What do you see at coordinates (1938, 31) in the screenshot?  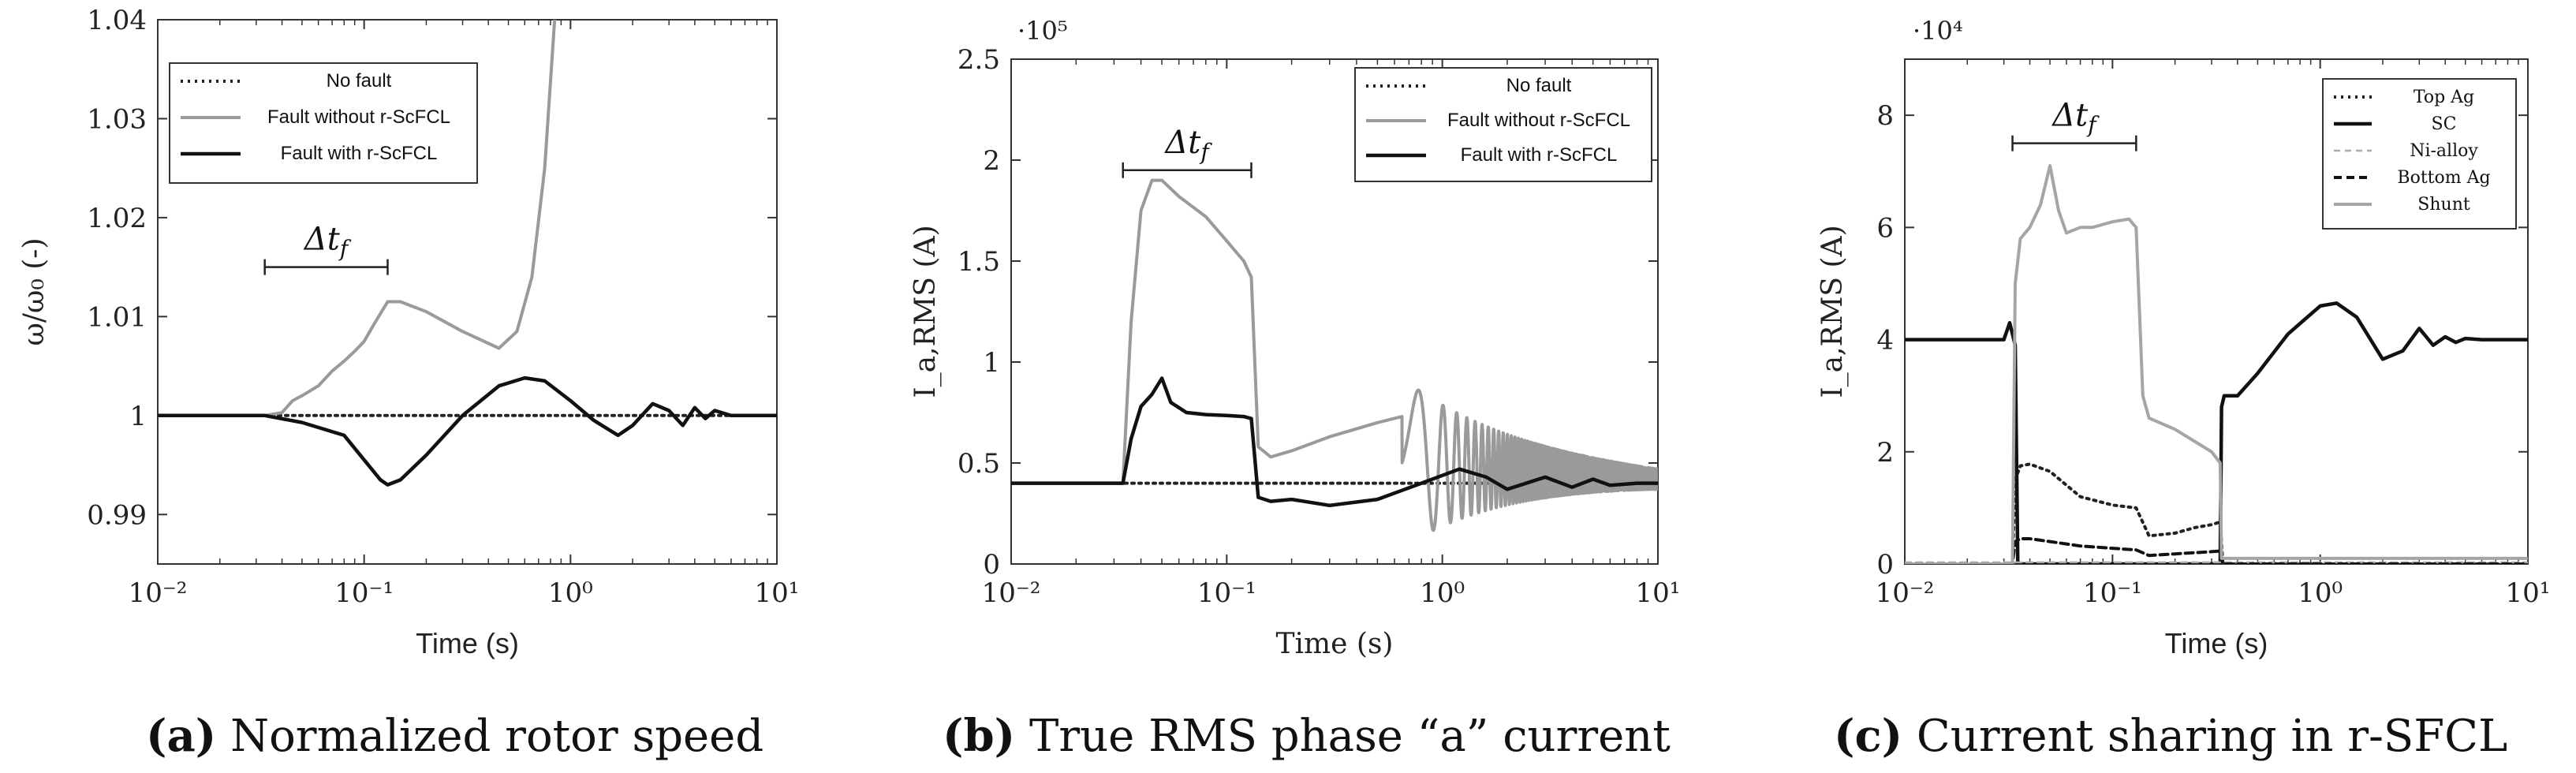 I see `y-multiplier: ·10⁴` at bounding box center [1938, 31].